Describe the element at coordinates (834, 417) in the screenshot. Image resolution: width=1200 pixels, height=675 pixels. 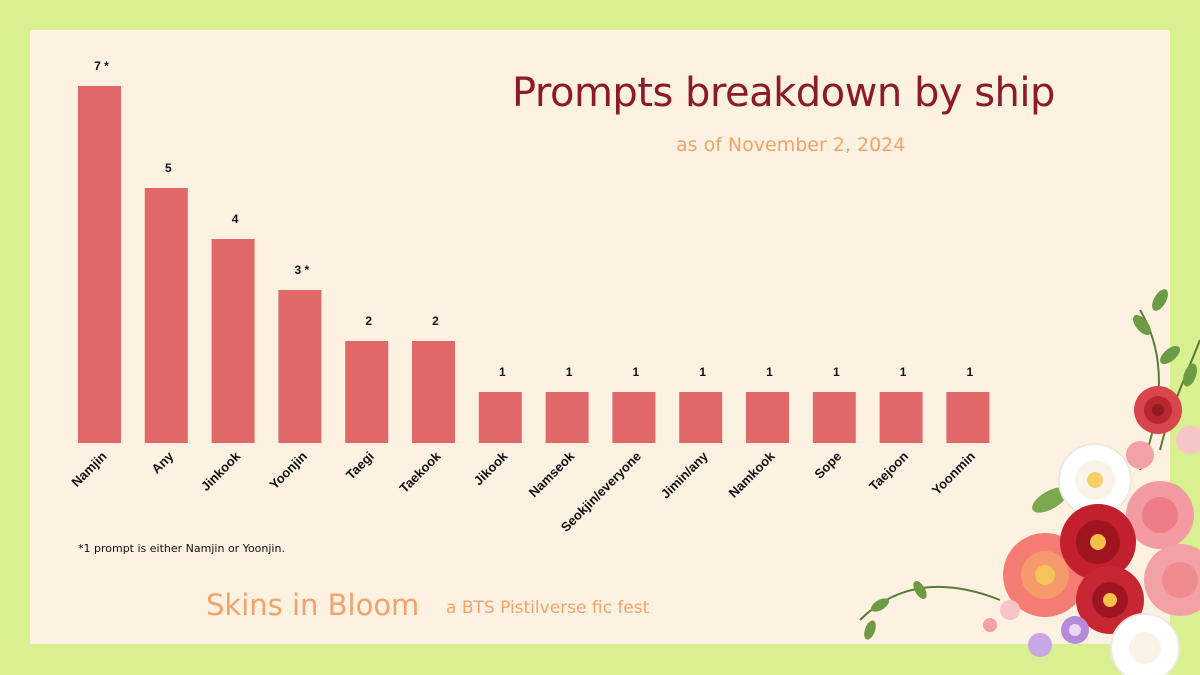
I see `bar-sope` at that location.